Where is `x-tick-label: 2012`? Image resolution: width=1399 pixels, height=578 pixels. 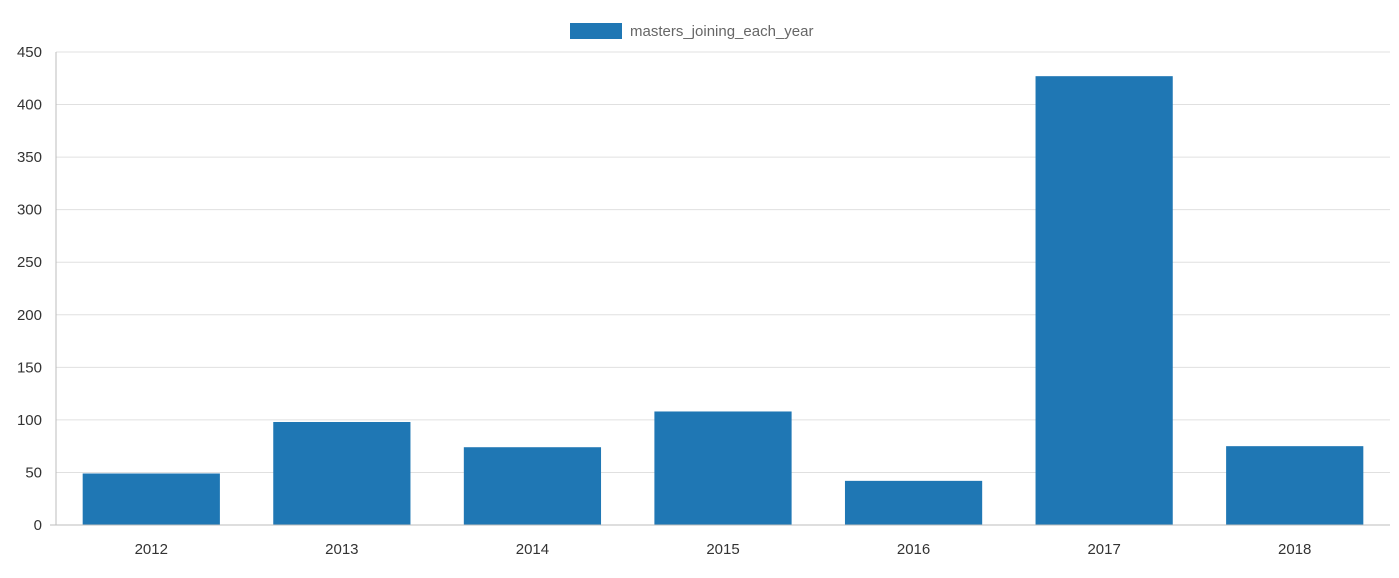 x-tick-label: 2012 is located at coordinates (151, 549).